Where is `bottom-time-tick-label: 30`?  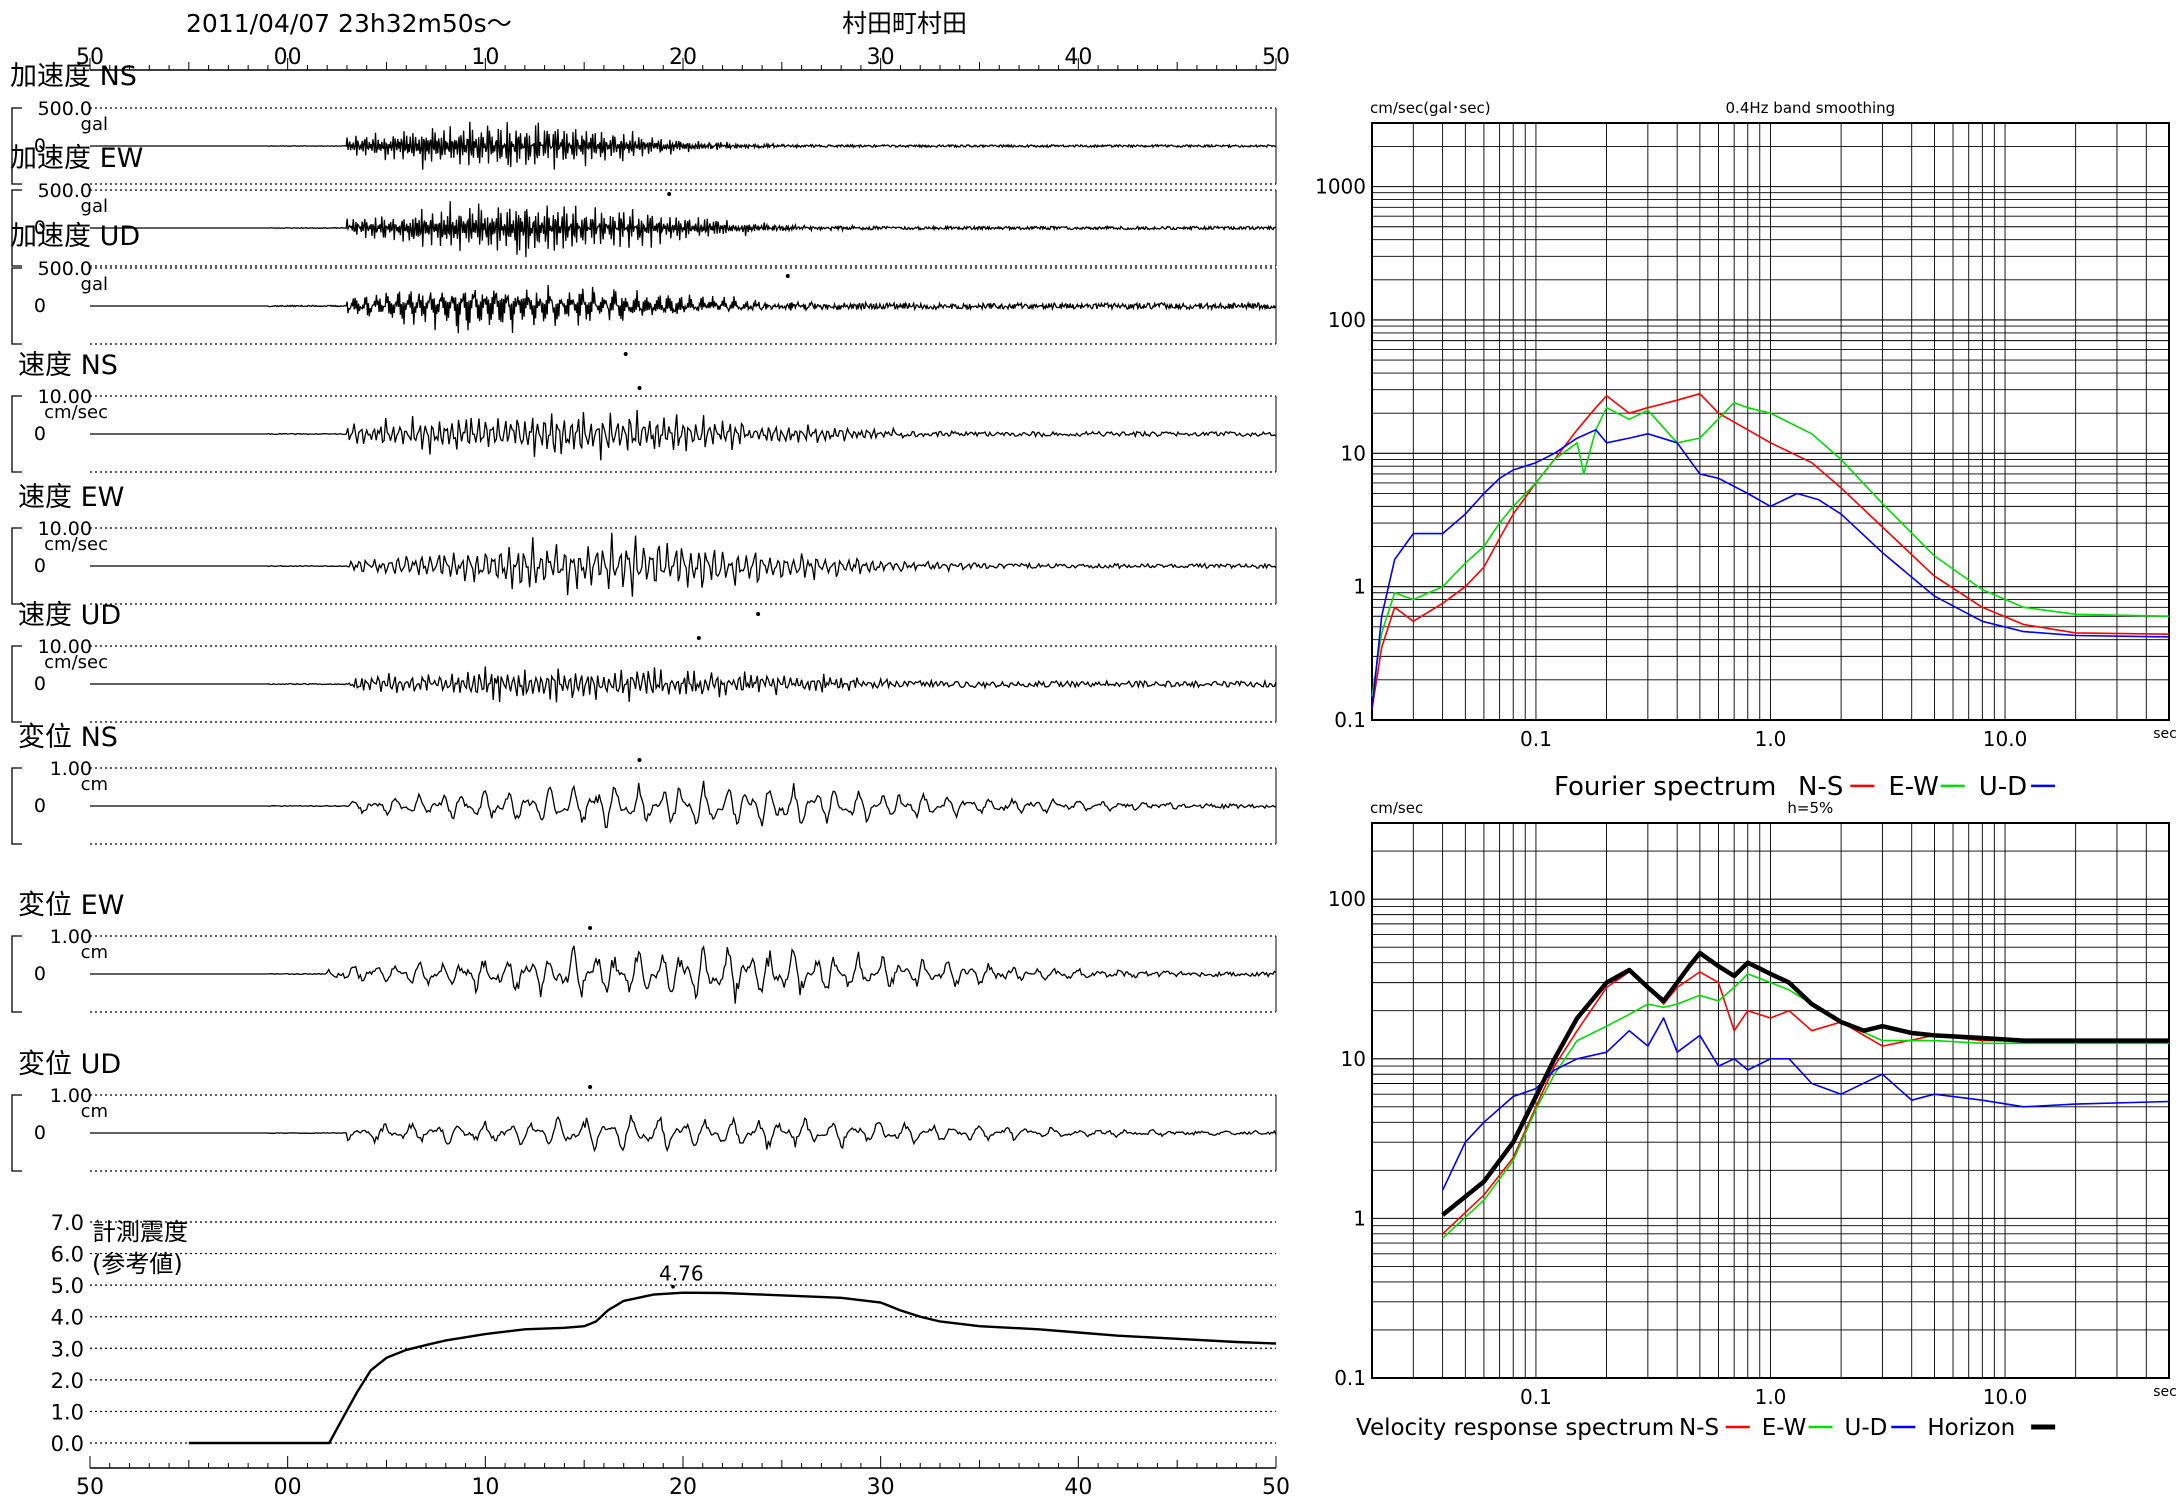 bottom-time-tick-label: 30 is located at coordinates (881, 1487).